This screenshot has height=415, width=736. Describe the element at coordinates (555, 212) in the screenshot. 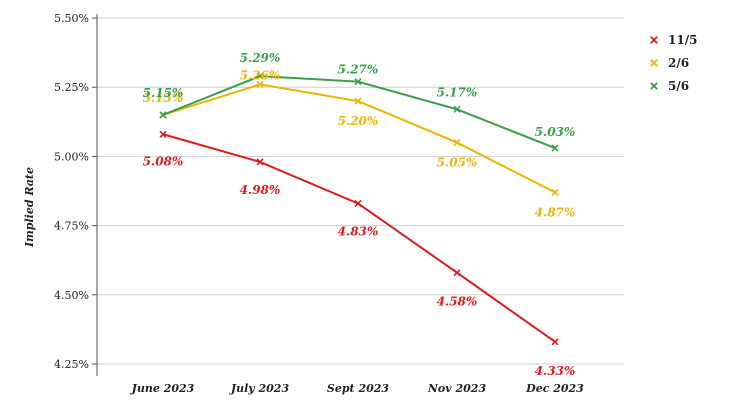

I see `data-label: 4.87%` at that location.